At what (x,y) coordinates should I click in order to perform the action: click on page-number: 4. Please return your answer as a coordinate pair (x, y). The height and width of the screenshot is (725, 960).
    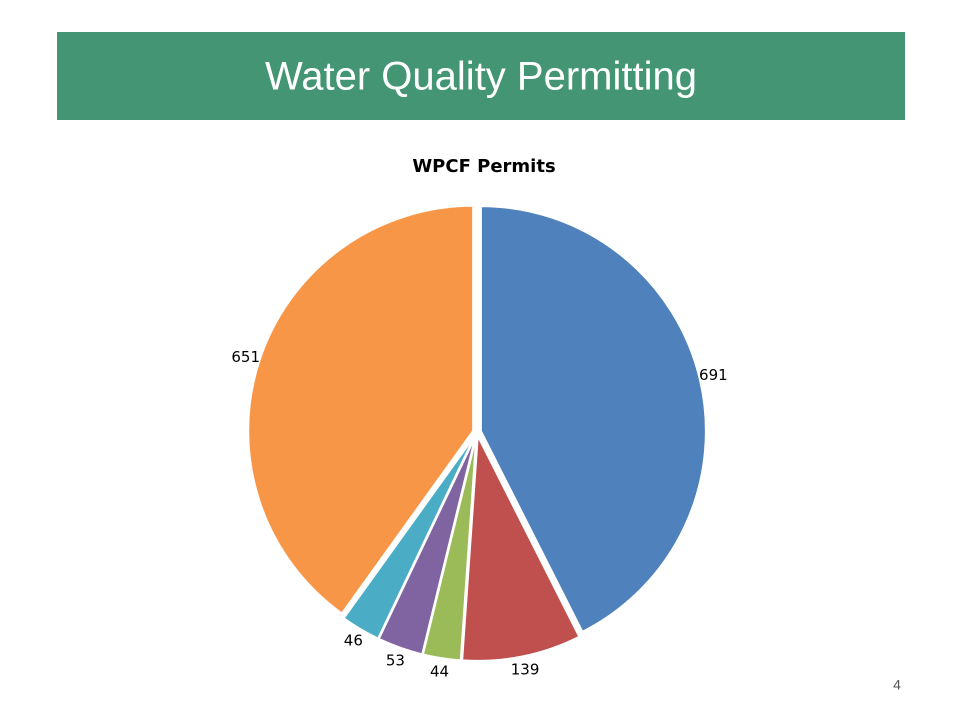
    Looking at the image, I should click on (897, 685).